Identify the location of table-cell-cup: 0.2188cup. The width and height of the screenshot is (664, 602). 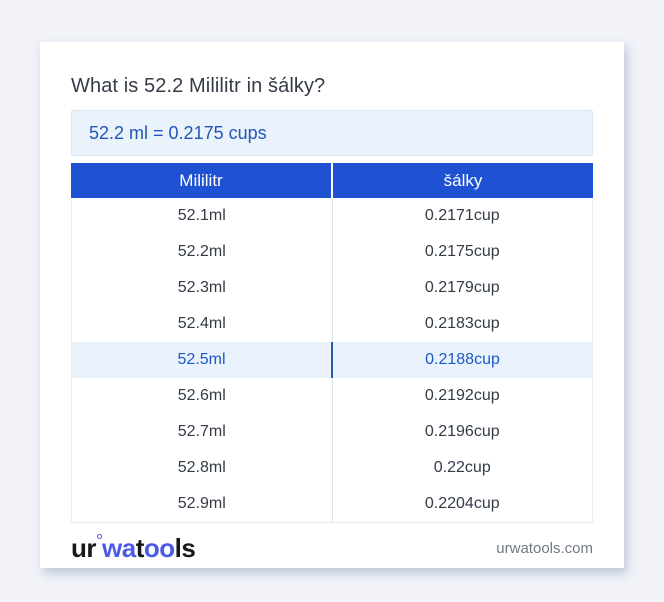
(462, 359).